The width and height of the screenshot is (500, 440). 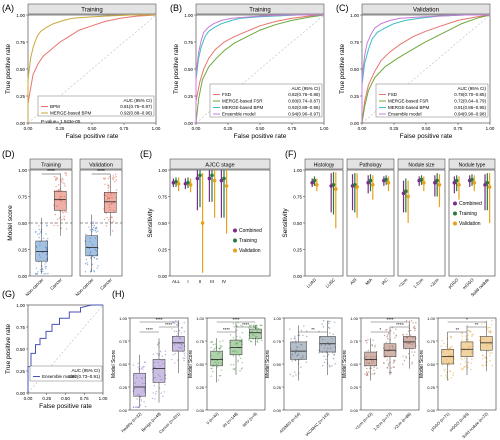 What do you see at coordinates (292, 128) in the screenshot?
I see `roc-xtick-label: 0.75` at bounding box center [292, 128].